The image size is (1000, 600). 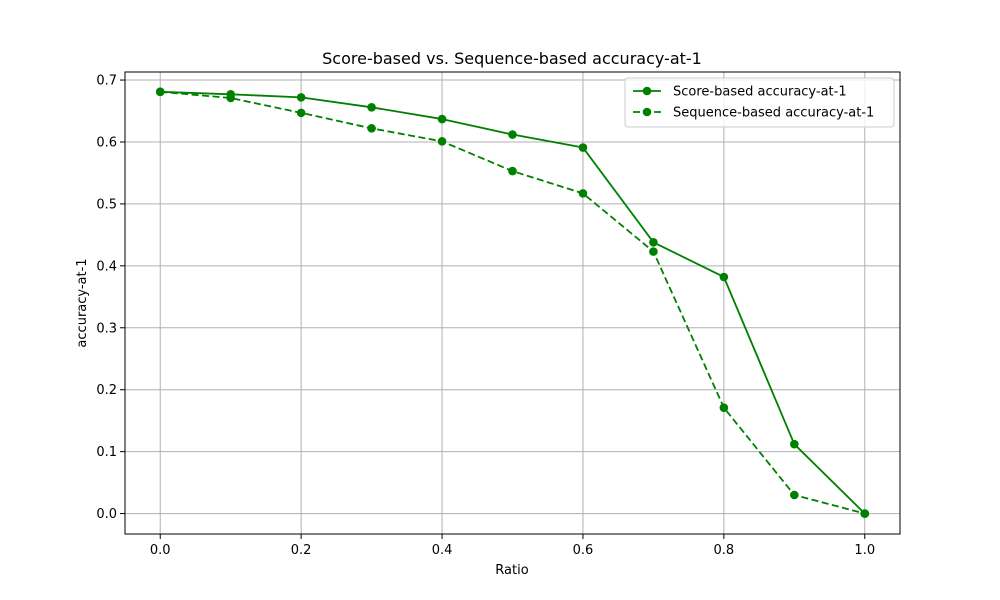 I want to click on y-tick-label: 0.0, so click(x=106, y=514).